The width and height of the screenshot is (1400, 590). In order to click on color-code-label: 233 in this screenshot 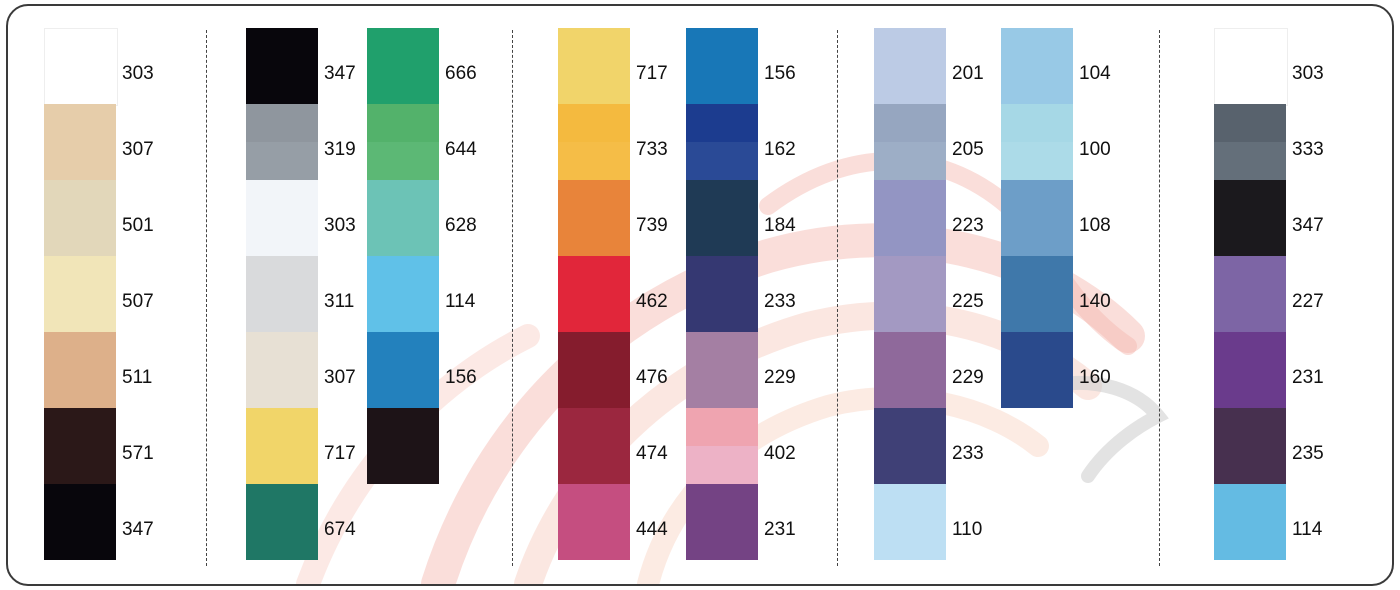, I will do `click(968, 453)`.